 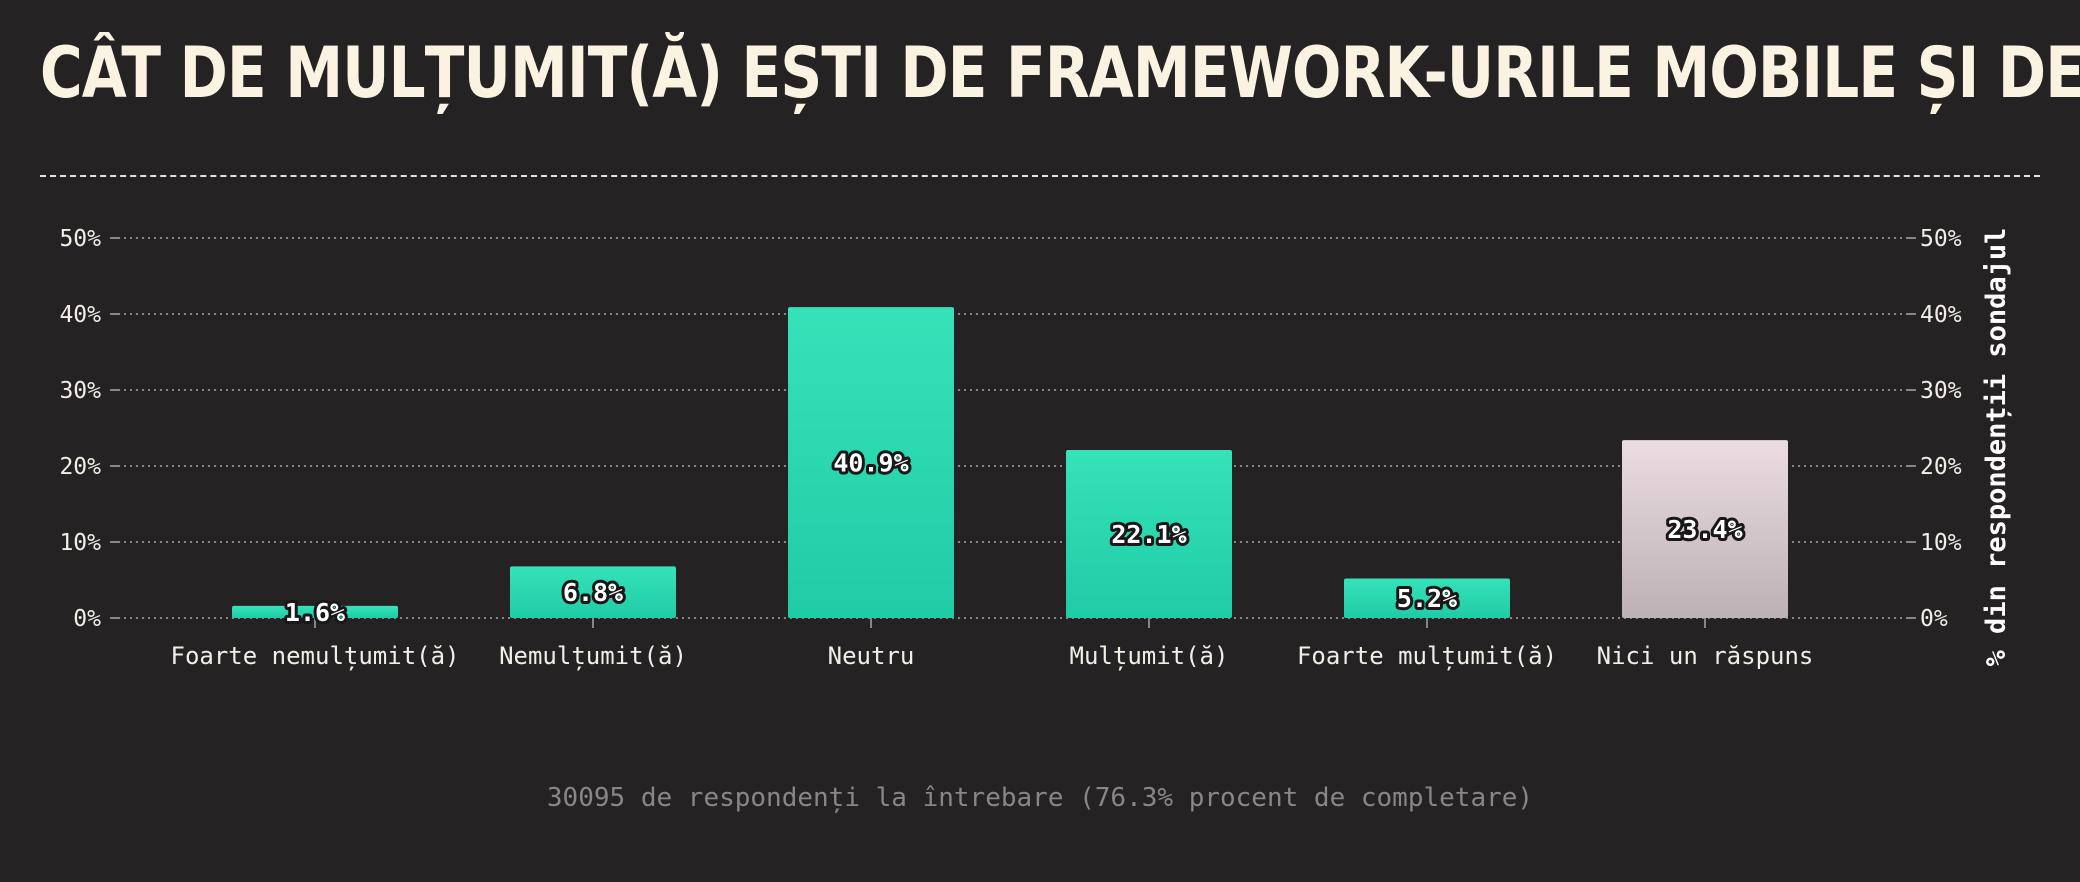 What do you see at coordinates (1040, 176) in the screenshot?
I see `title-divider` at bounding box center [1040, 176].